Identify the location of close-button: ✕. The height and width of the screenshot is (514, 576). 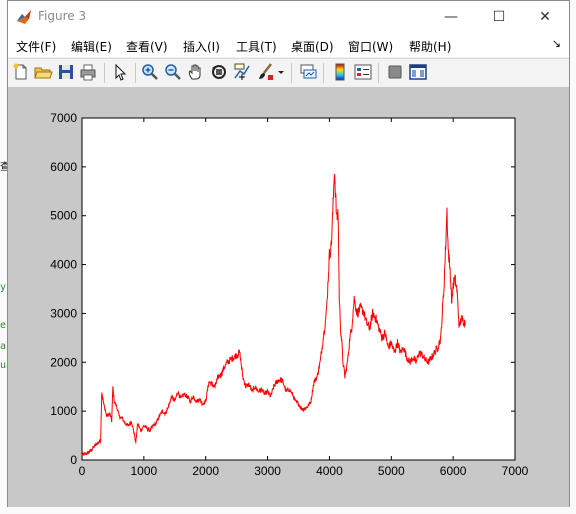
(545, 17).